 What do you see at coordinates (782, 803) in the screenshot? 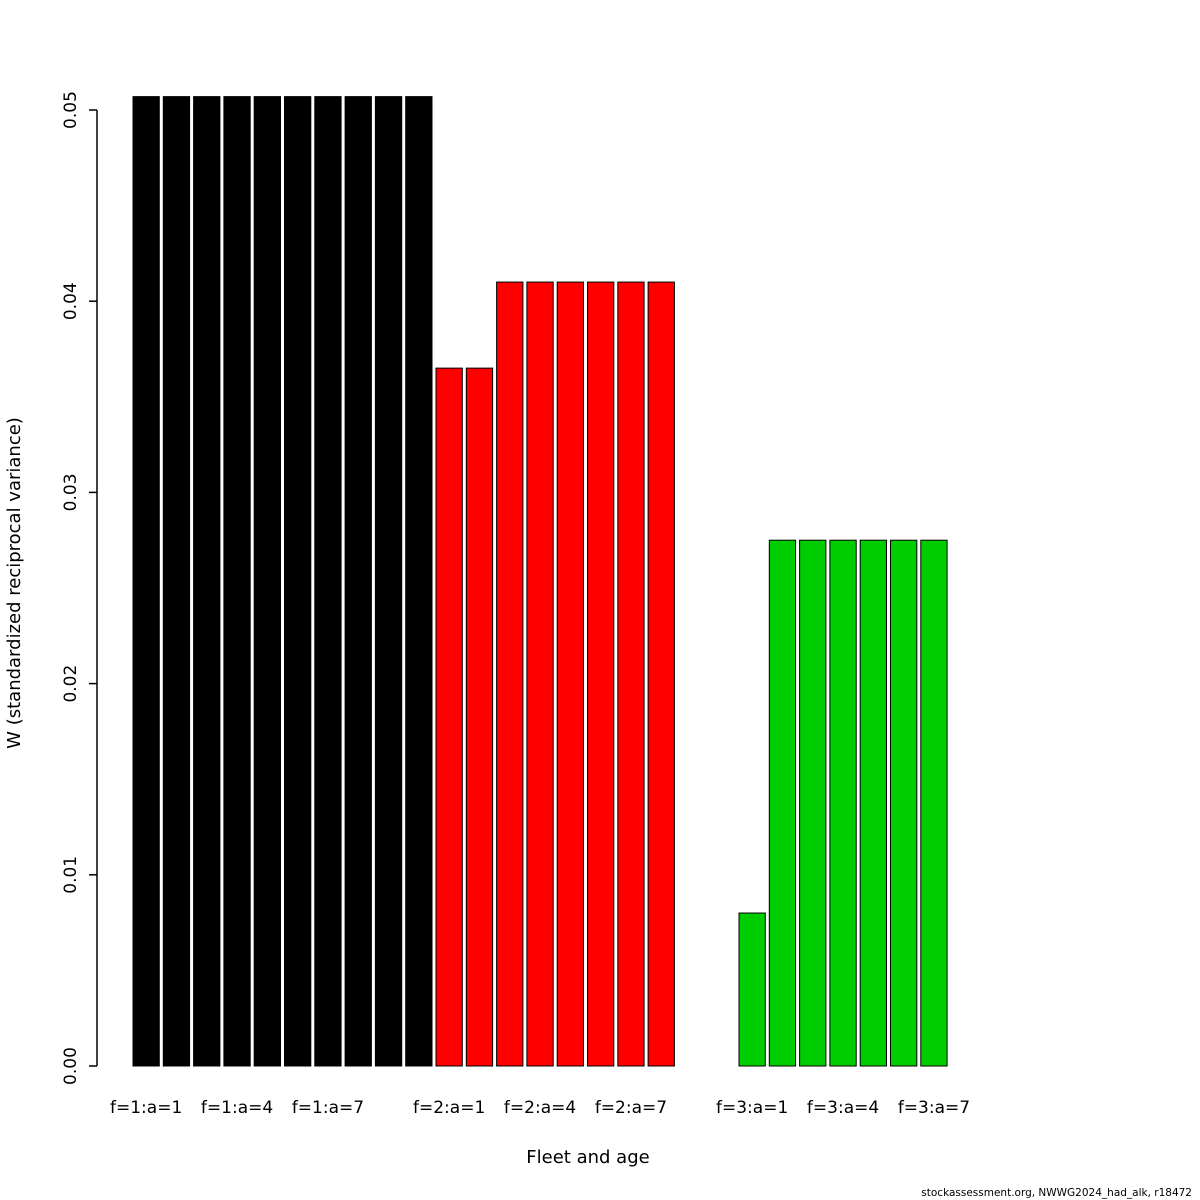
I see `bar-f3-a2` at bounding box center [782, 803].